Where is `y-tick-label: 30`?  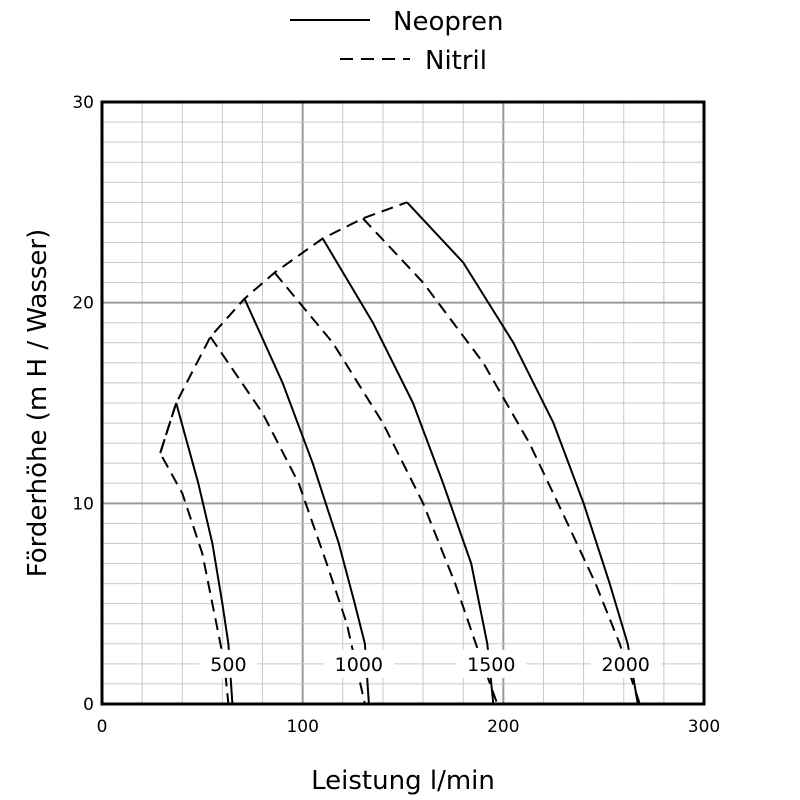
y-tick-label: 30 is located at coordinates (83, 103).